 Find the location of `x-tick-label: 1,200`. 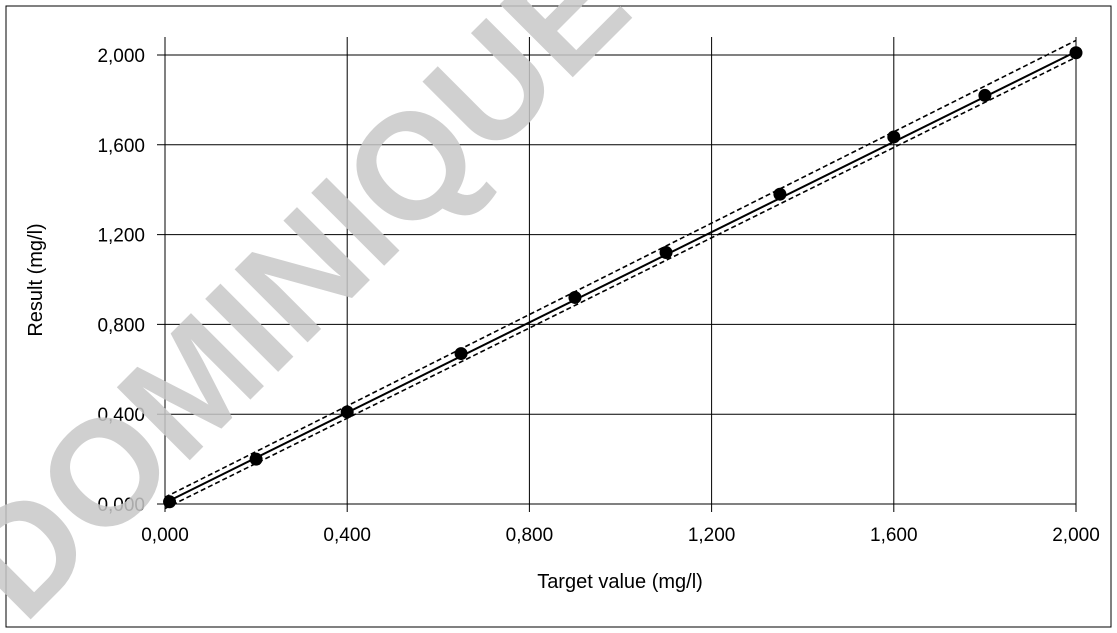

x-tick-label: 1,200 is located at coordinates (712, 535).